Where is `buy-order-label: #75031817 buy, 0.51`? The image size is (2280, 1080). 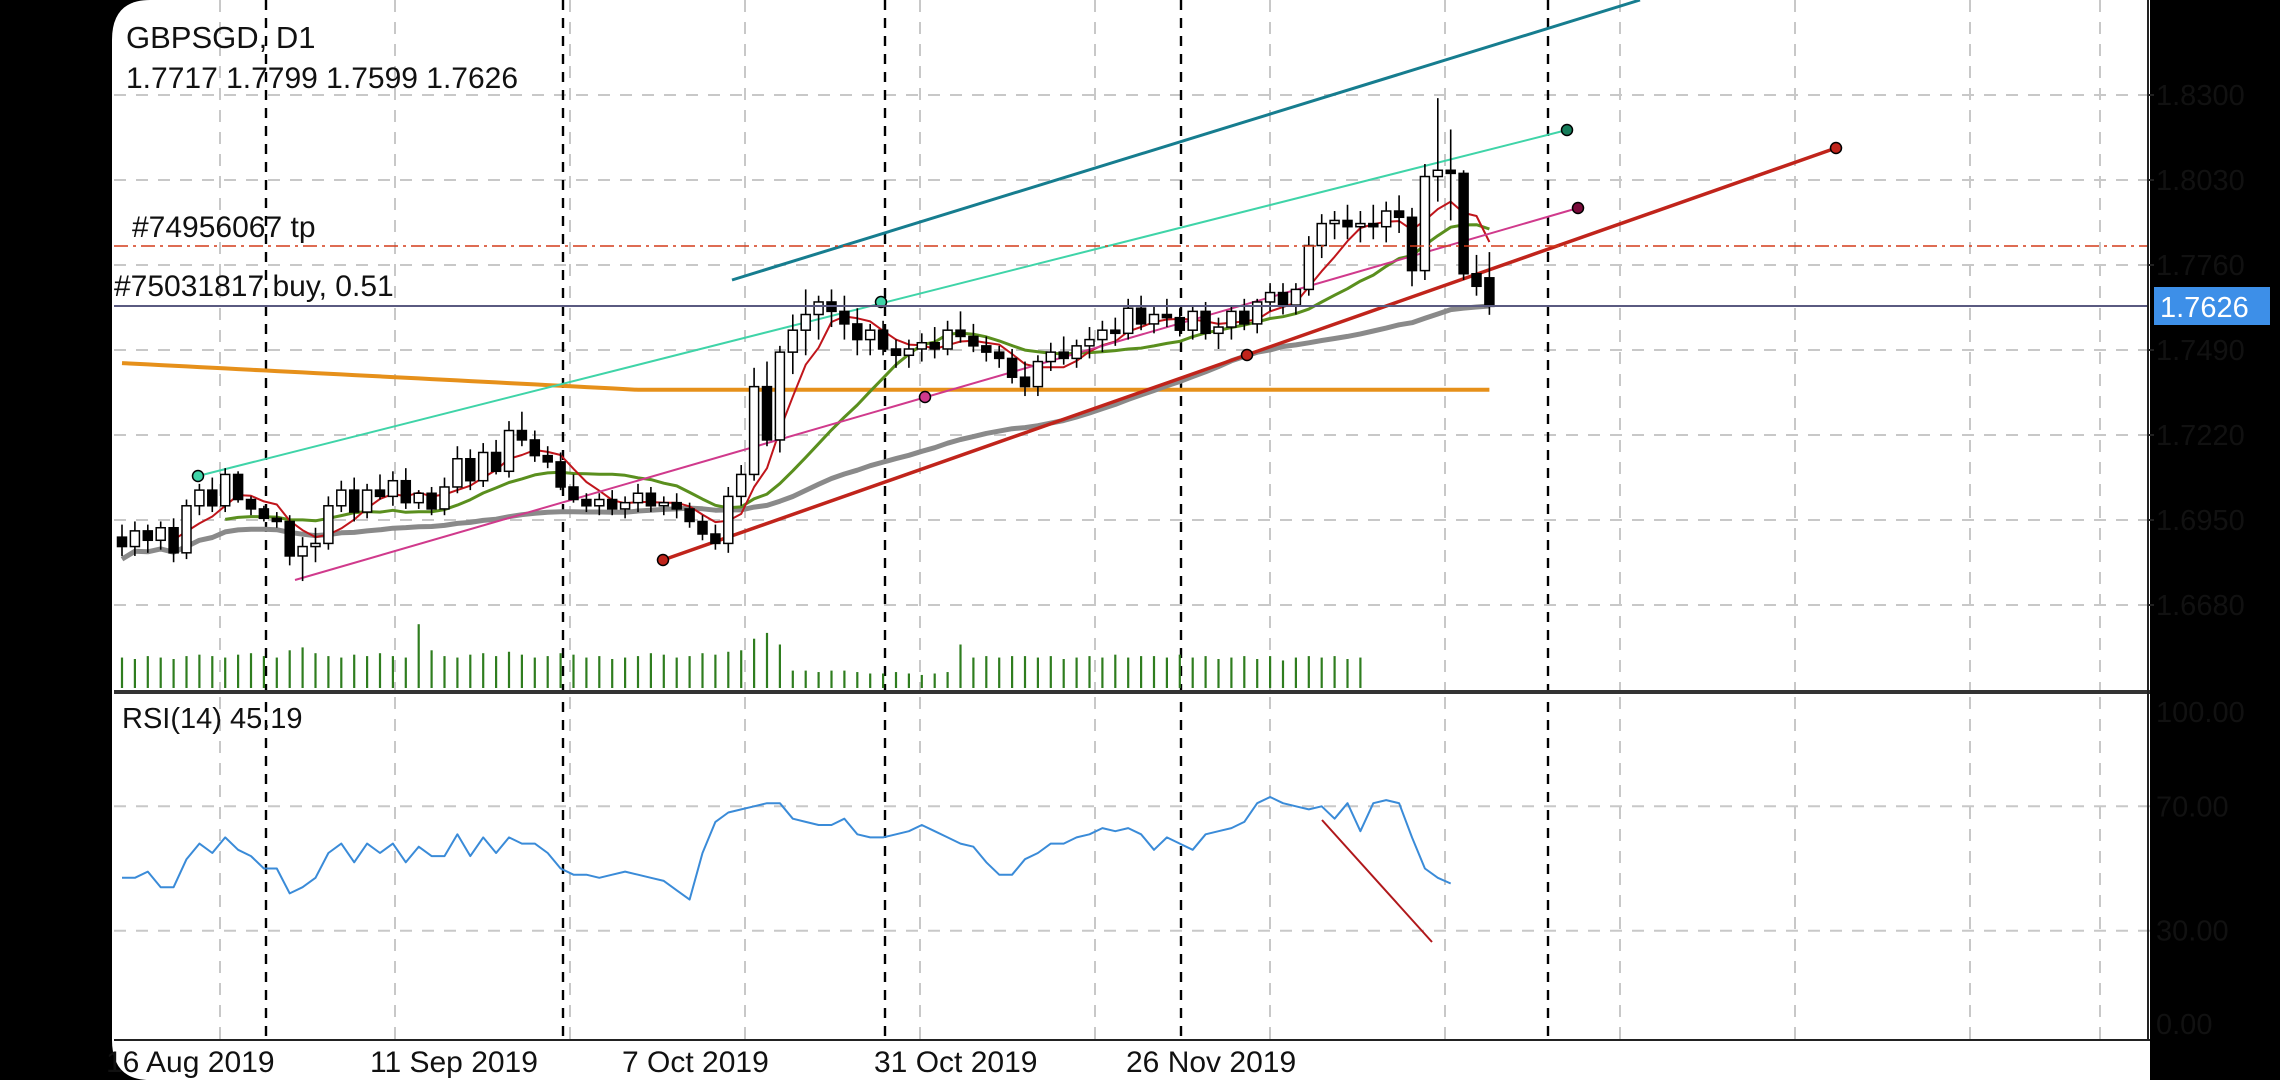 buy-order-label: #75031817 buy, 0.51 is located at coordinates (254, 286).